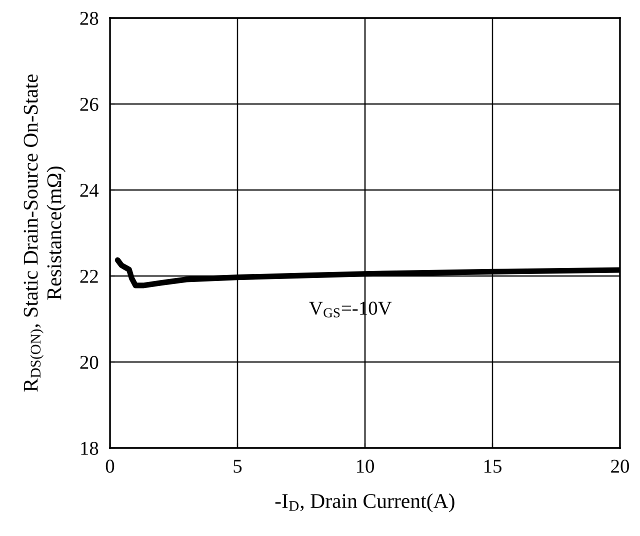 The image size is (640, 536). Describe the element at coordinates (110, 466) in the screenshot. I see `x-tick-label: 0` at that location.